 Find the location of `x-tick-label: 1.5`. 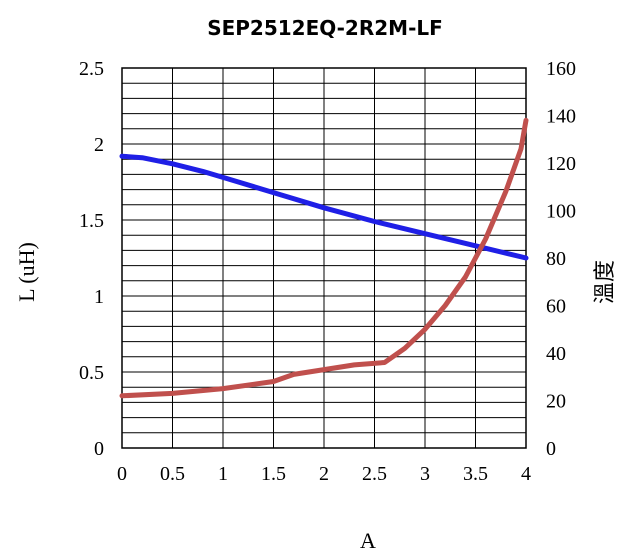

x-tick-label: 1.5 is located at coordinates (273, 474).